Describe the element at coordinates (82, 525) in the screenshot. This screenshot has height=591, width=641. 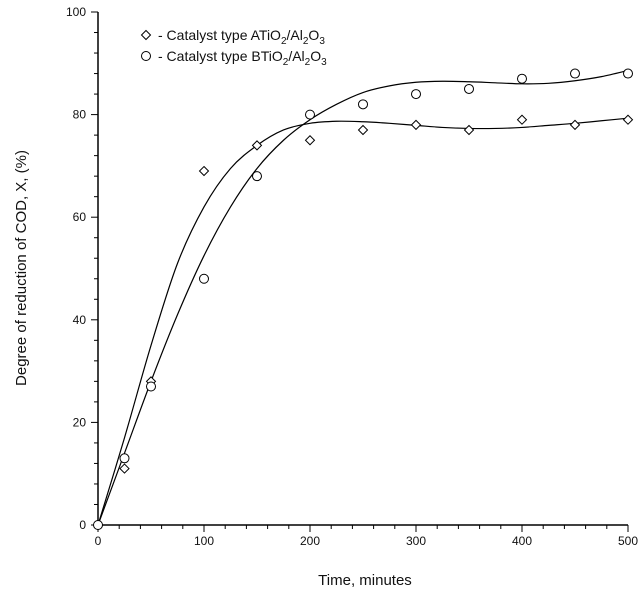
I see `y-tick-label: 0` at that location.